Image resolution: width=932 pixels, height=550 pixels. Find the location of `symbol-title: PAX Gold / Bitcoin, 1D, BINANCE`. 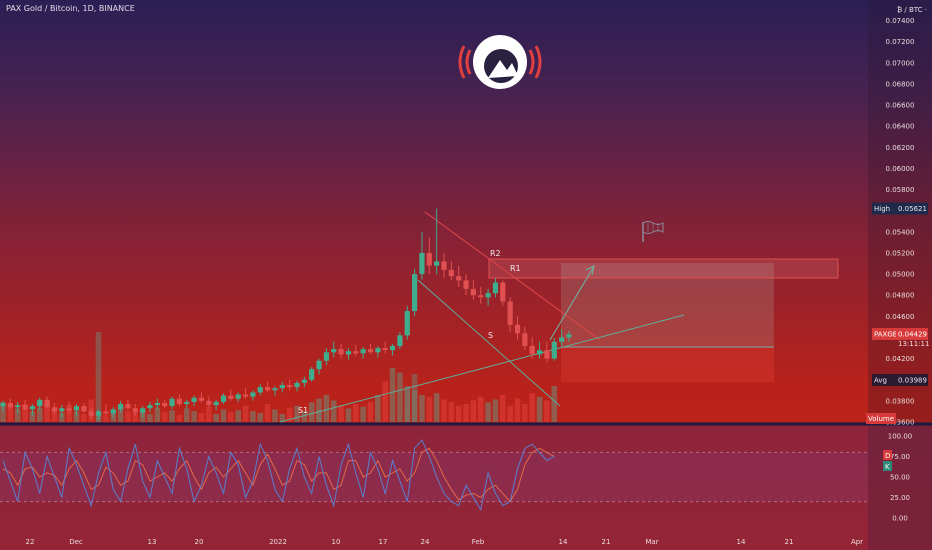

symbol-title: PAX Gold / Bitcoin, 1D, BINANCE is located at coordinates (70, 8).